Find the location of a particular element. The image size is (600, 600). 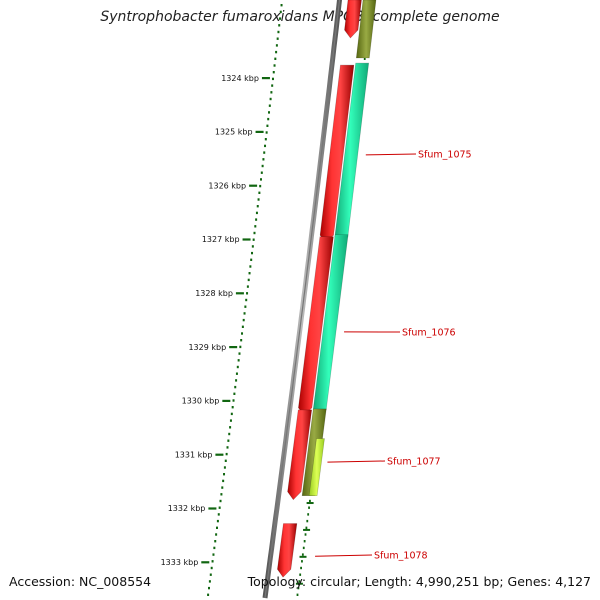

backbone-line-edge is located at coordinates (302, 299).